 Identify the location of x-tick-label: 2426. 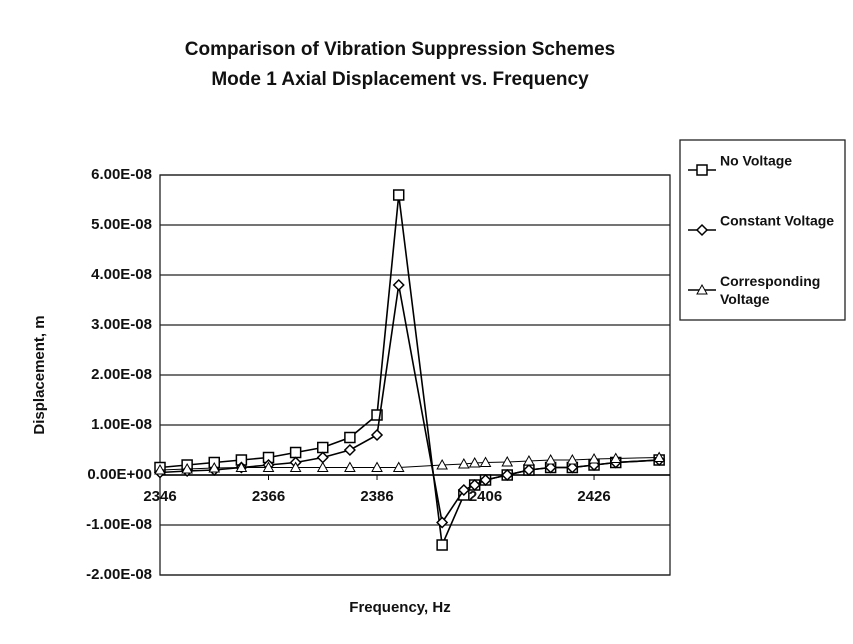
(593, 496).